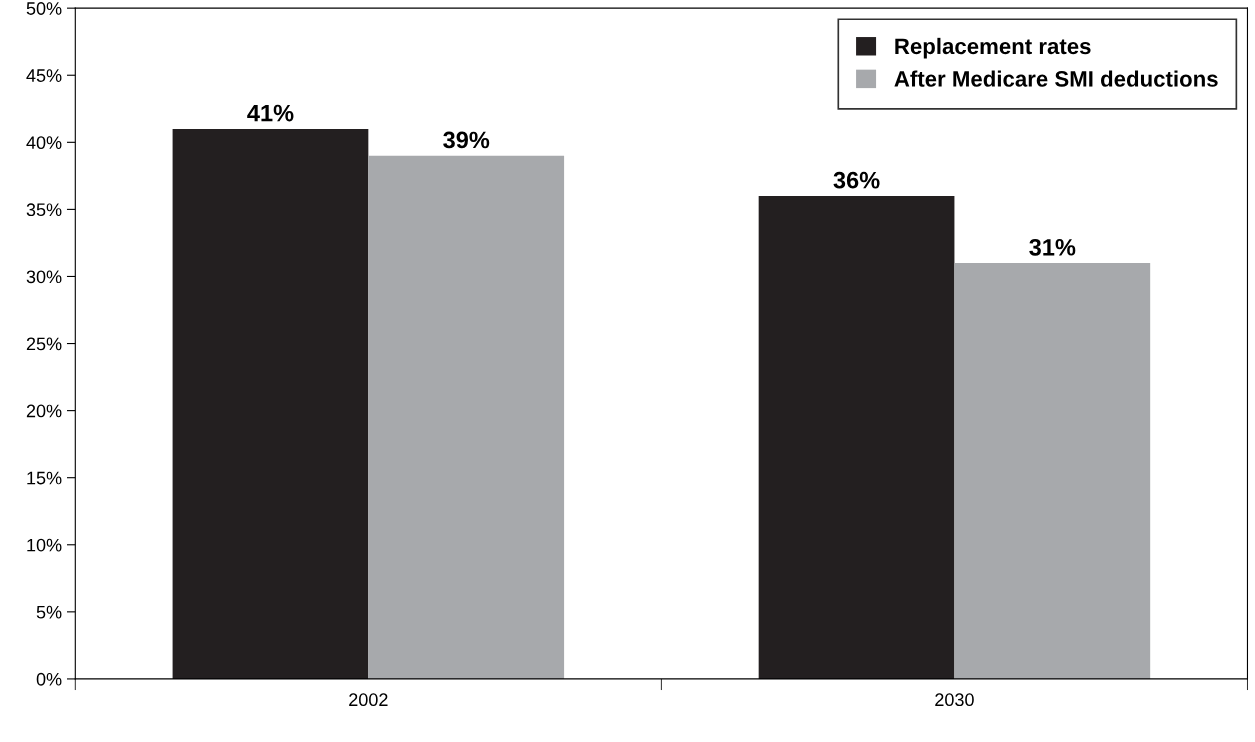 This screenshot has height=742, width=1255. I want to click on x-tick-label: 2002, so click(368, 700).